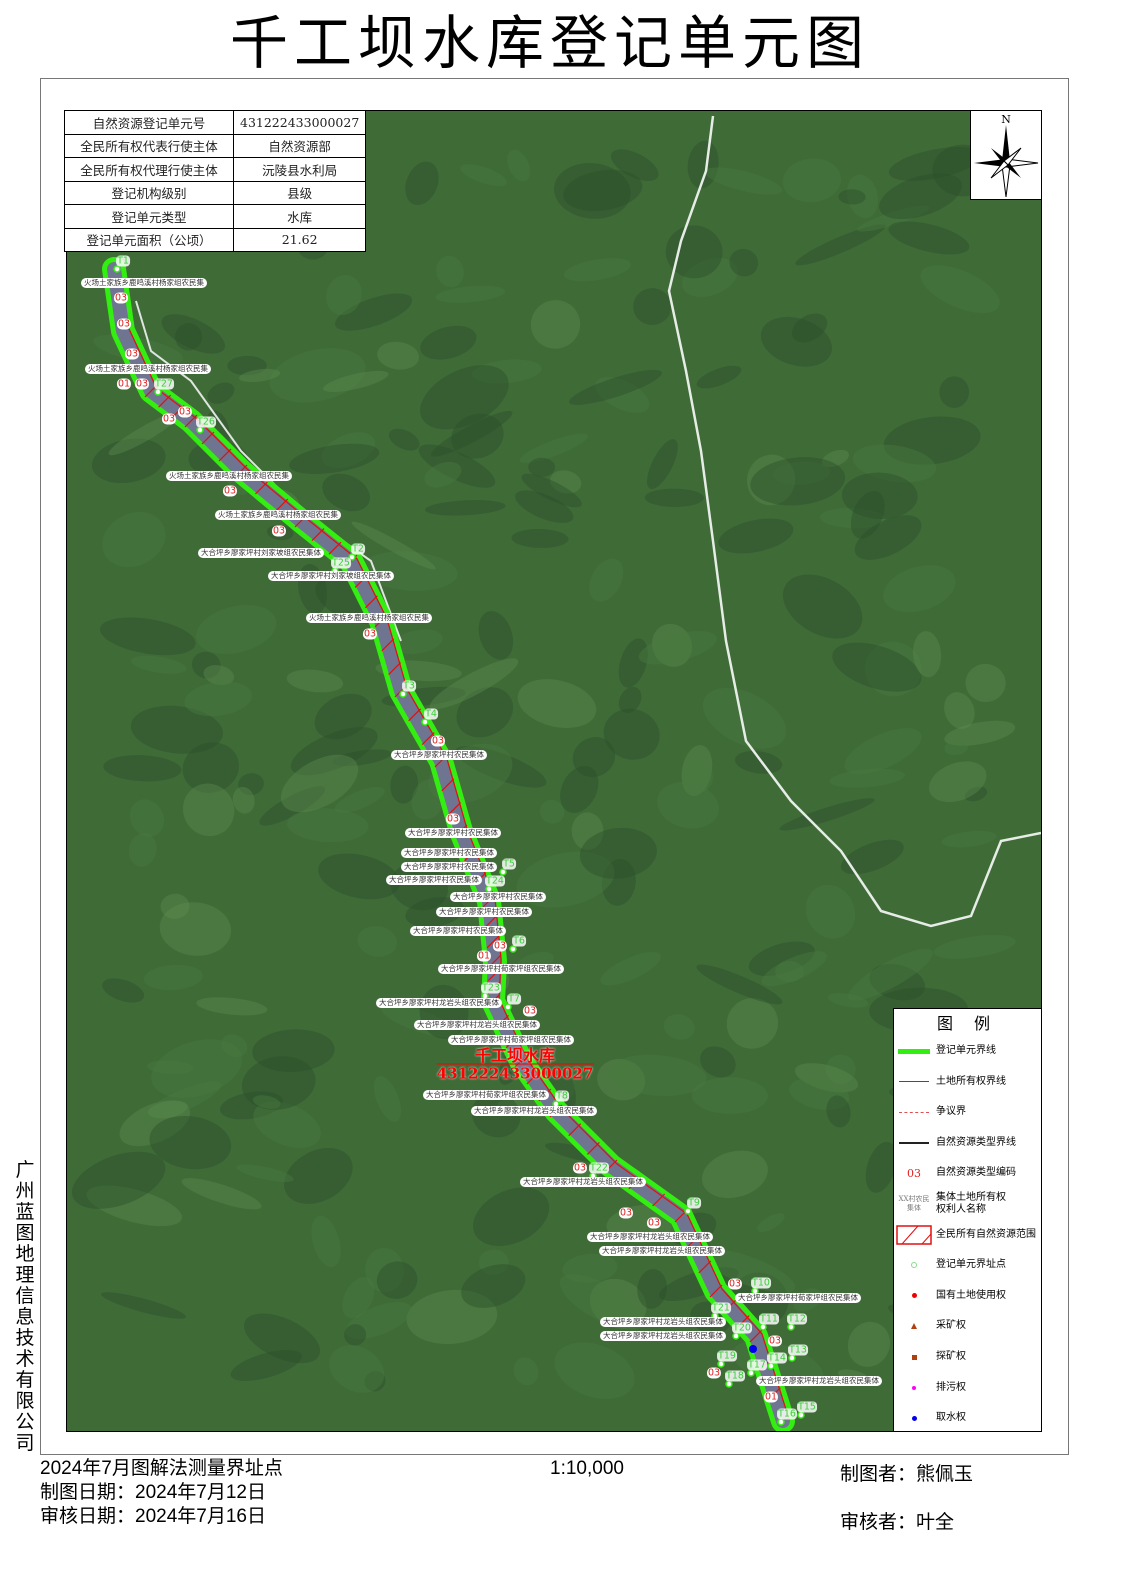 This screenshot has width=1122, height=1586. I want to click on boundary-point-label: T25, so click(341, 563).